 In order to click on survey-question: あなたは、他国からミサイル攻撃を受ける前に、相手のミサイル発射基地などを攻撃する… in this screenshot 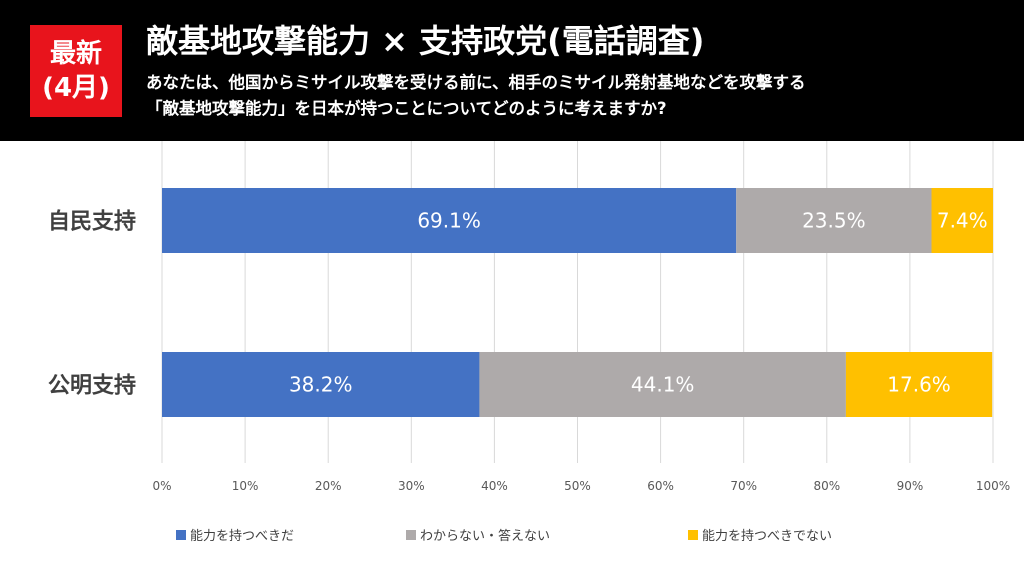, I will do `click(476, 96)`.